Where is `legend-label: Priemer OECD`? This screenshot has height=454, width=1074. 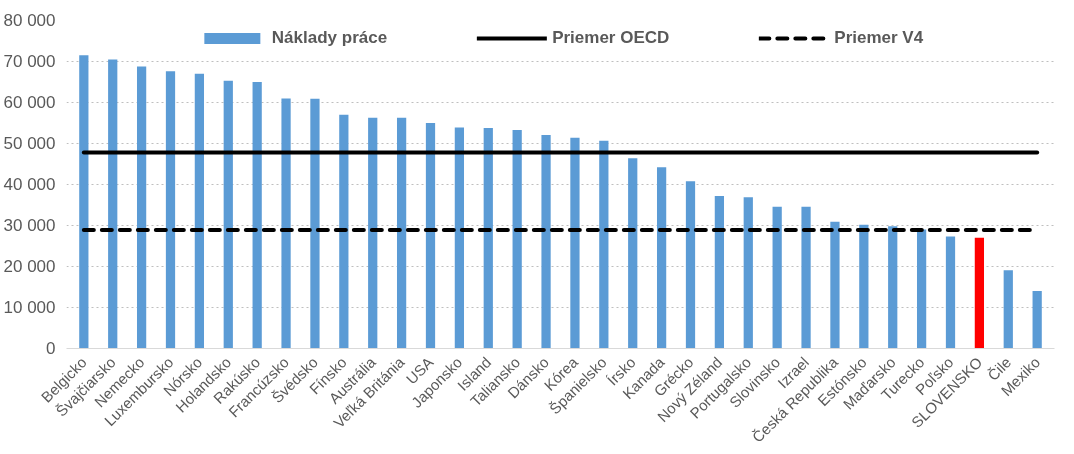 legend-label: Priemer OECD is located at coordinates (611, 38).